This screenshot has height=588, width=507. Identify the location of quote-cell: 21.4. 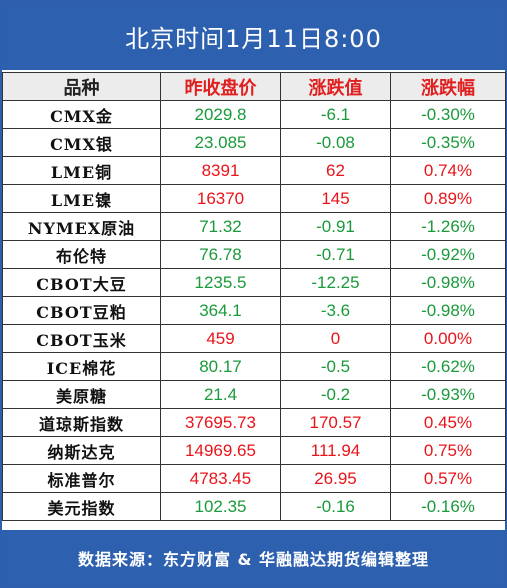
(220, 394).